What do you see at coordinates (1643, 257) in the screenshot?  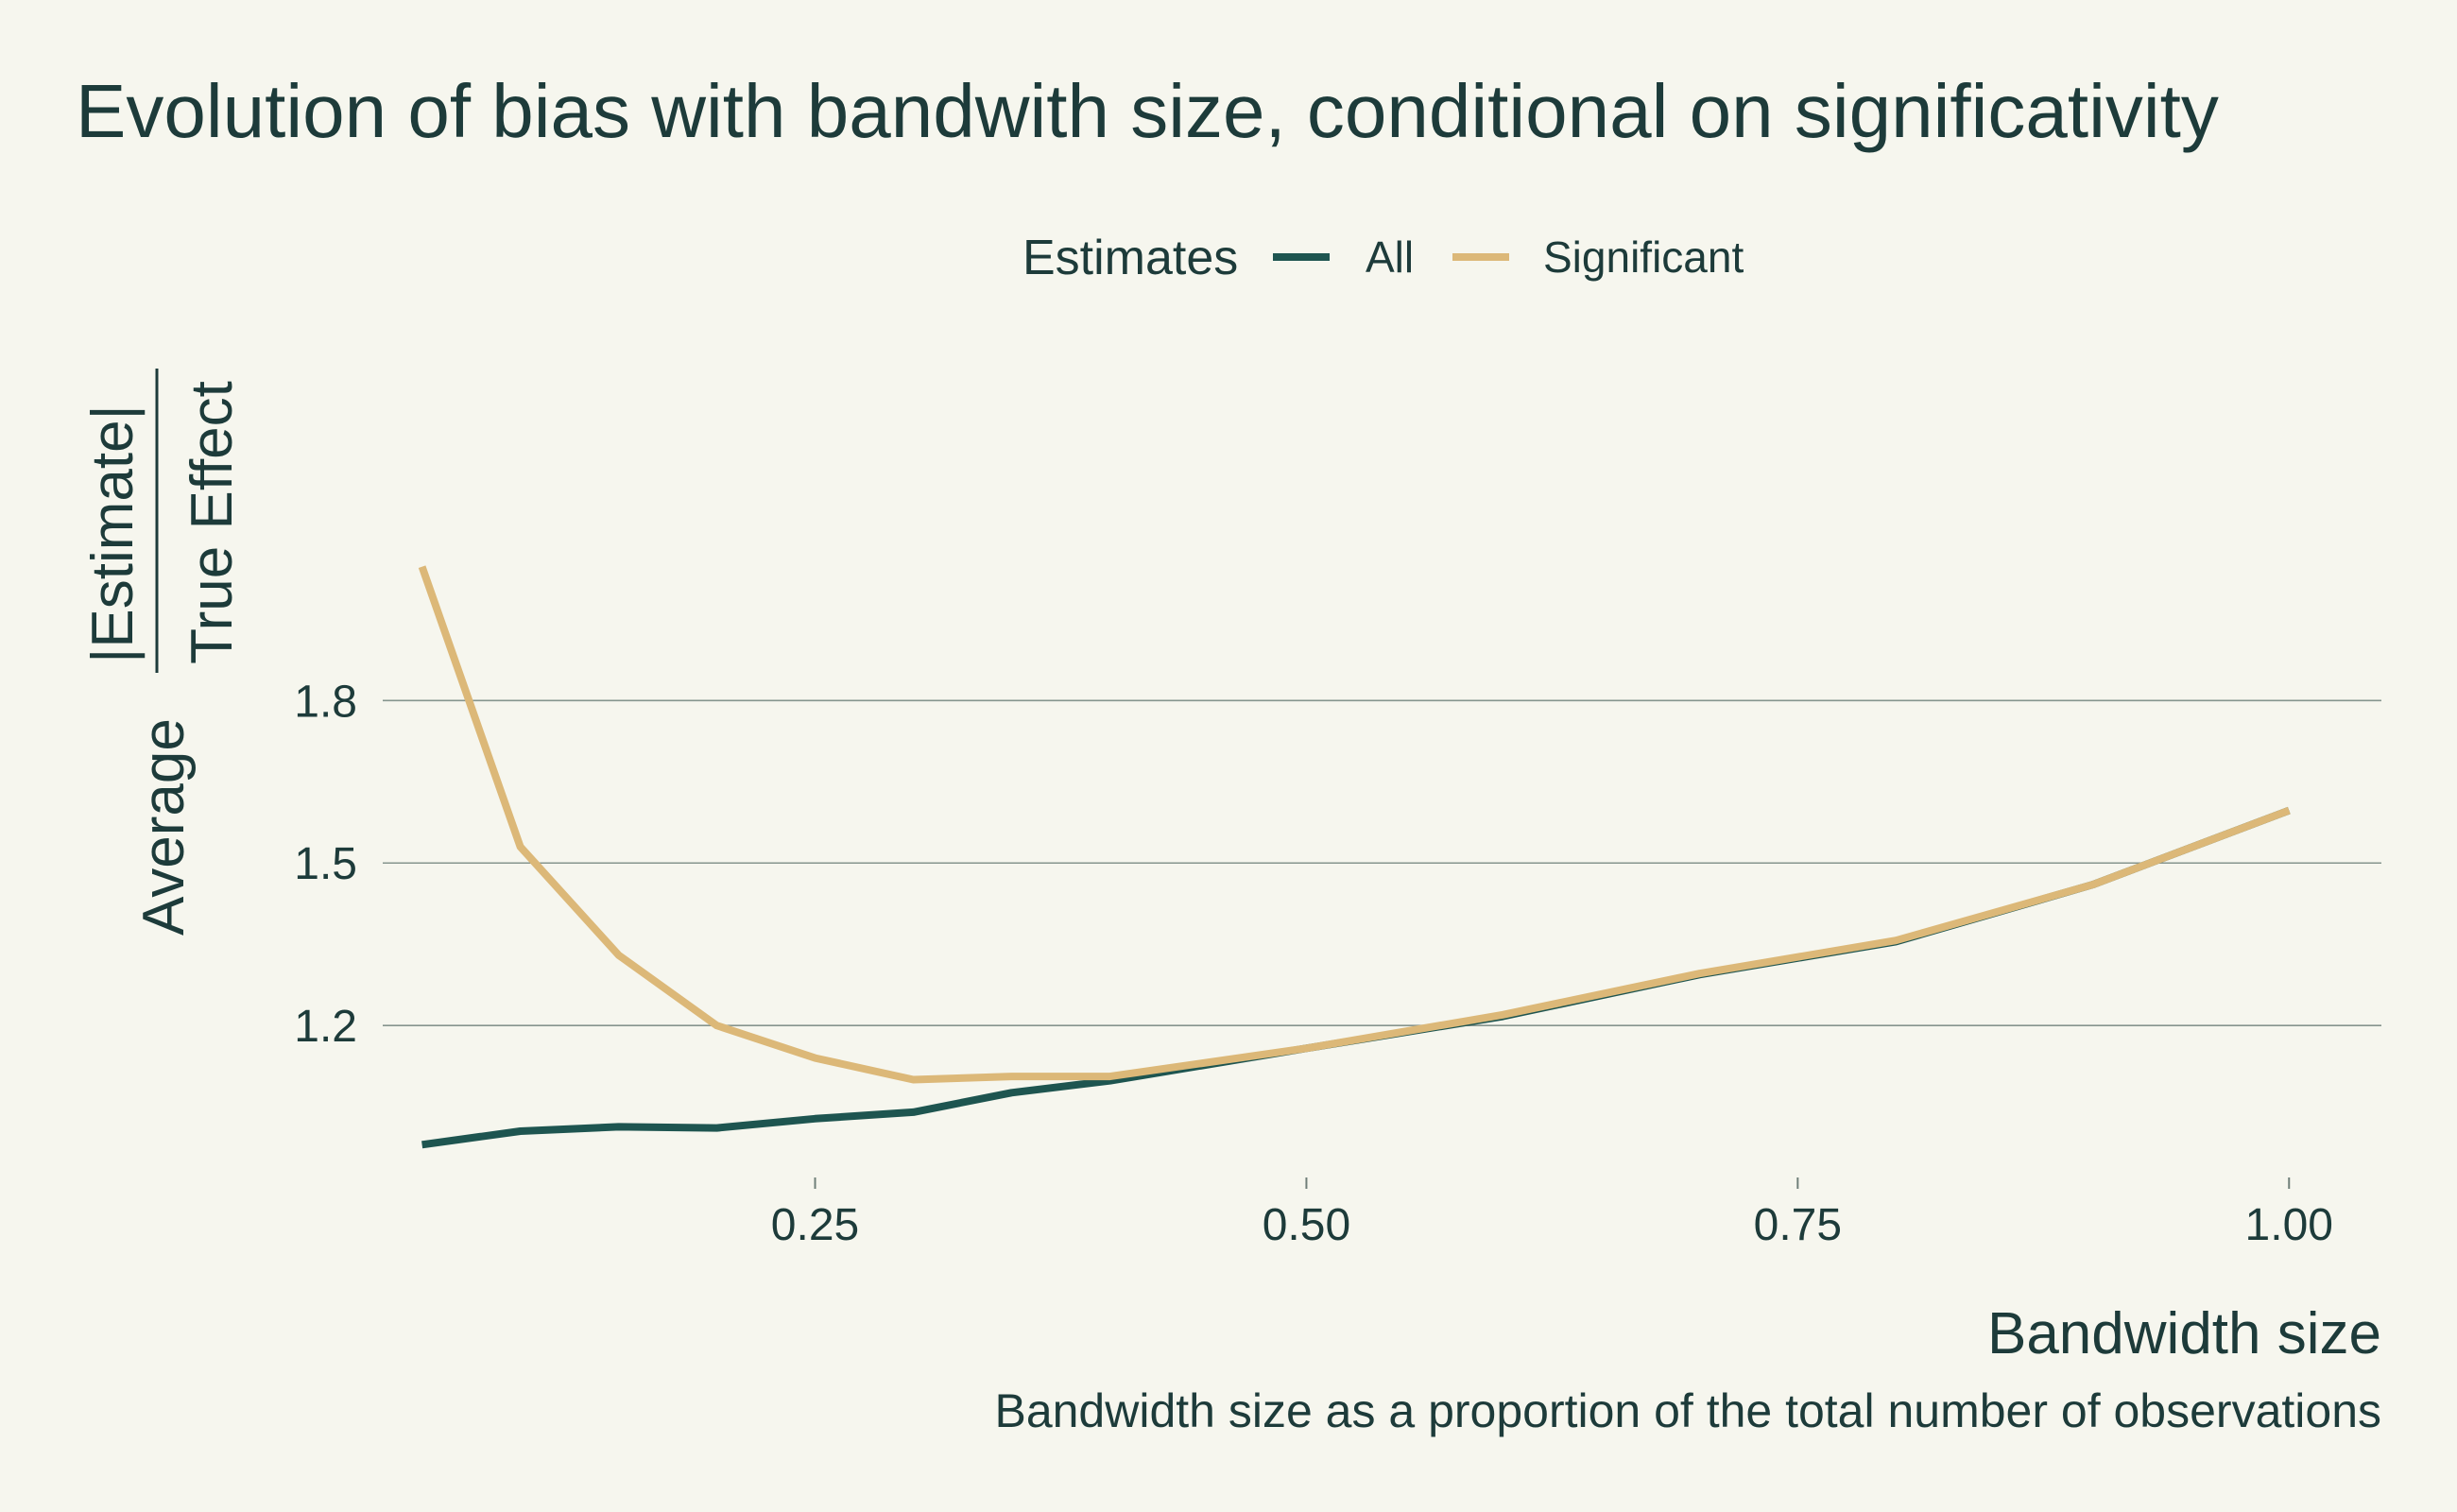 I see `legend-label-significant: Significant` at bounding box center [1643, 257].